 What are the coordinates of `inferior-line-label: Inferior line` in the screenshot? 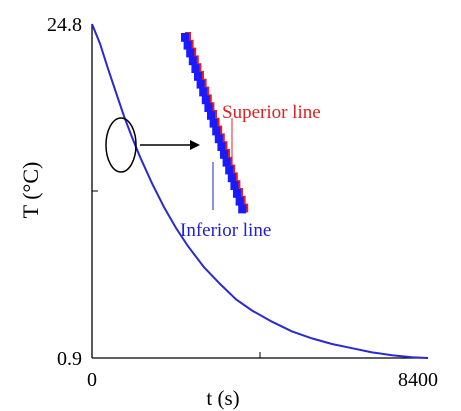 It's located at (225, 230).